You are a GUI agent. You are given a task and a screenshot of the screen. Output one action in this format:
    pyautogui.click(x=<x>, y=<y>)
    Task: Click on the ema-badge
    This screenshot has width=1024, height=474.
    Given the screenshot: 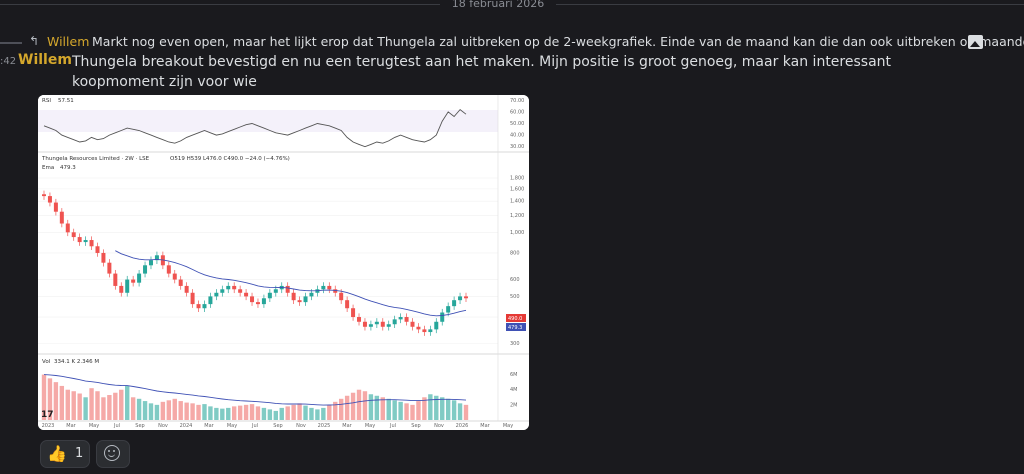 What is the action you would take?
    pyautogui.click(x=516, y=327)
    